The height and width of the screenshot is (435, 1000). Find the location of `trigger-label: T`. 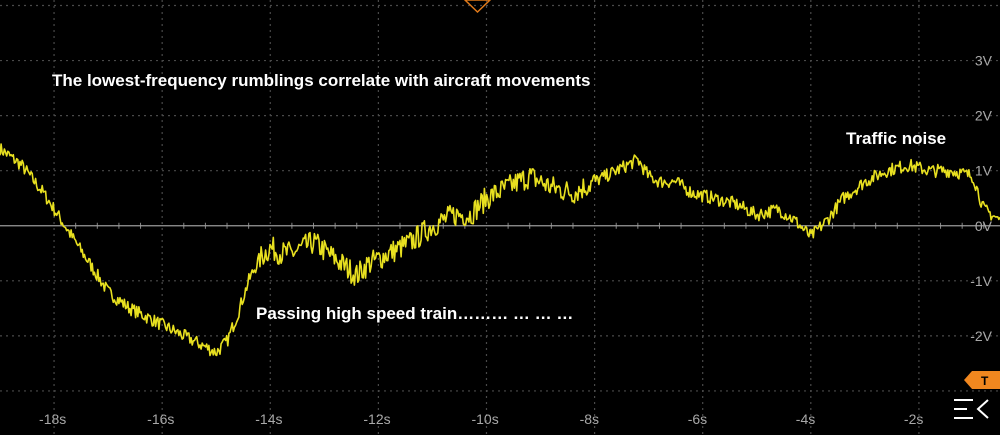

trigger-label: T is located at coordinates (985, 381).